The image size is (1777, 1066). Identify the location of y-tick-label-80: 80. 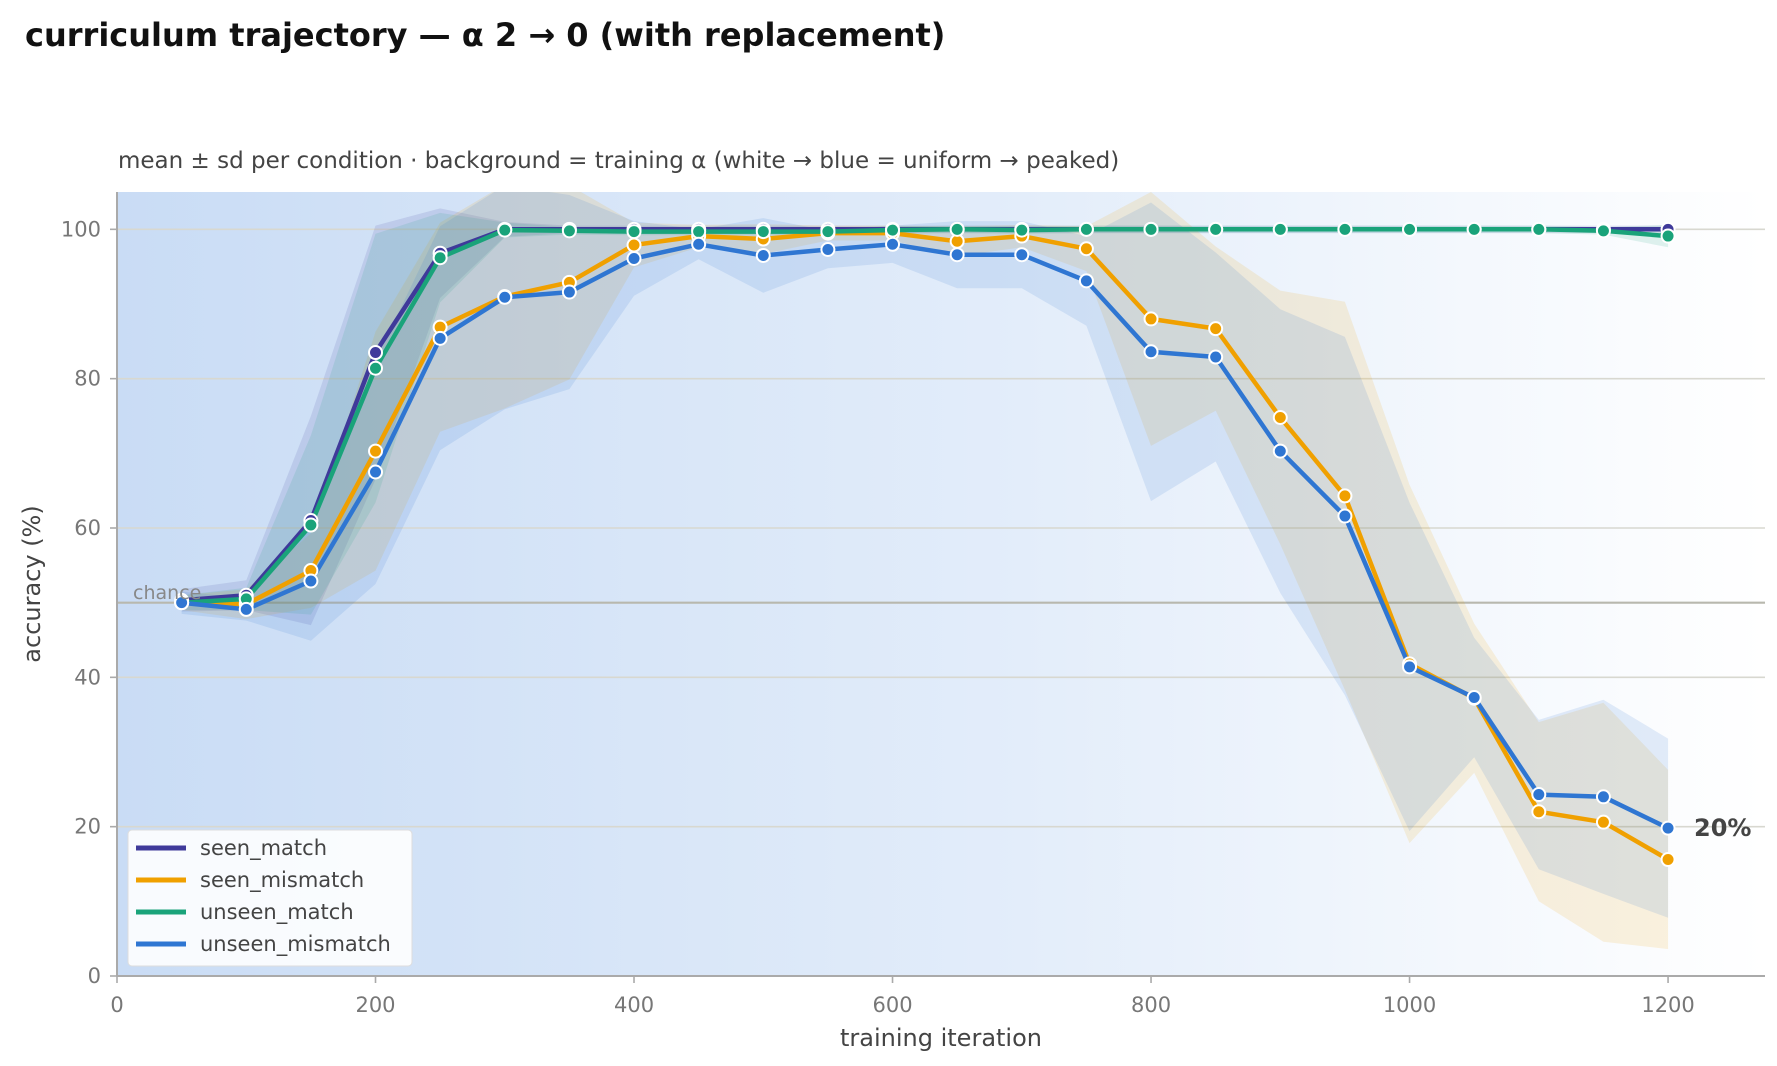
(87, 379).